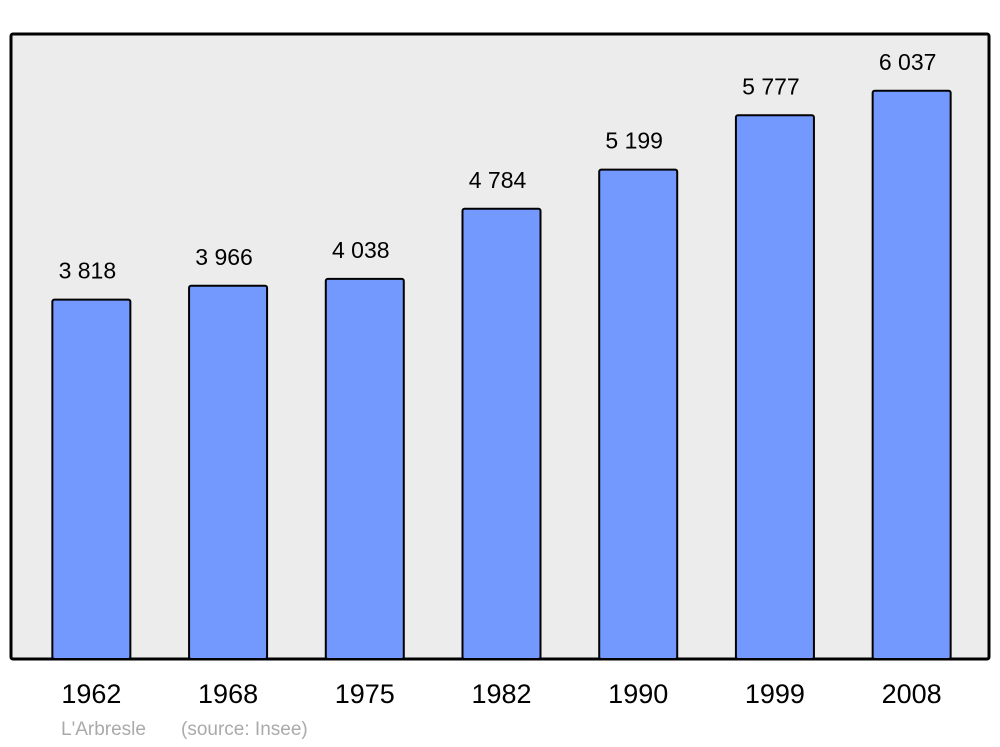 The height and width of the screenshot is (747, 1000). Describe the element at coordinates (365, 694) in the screenshot. I see `x-tick-label: 1975` at that location.